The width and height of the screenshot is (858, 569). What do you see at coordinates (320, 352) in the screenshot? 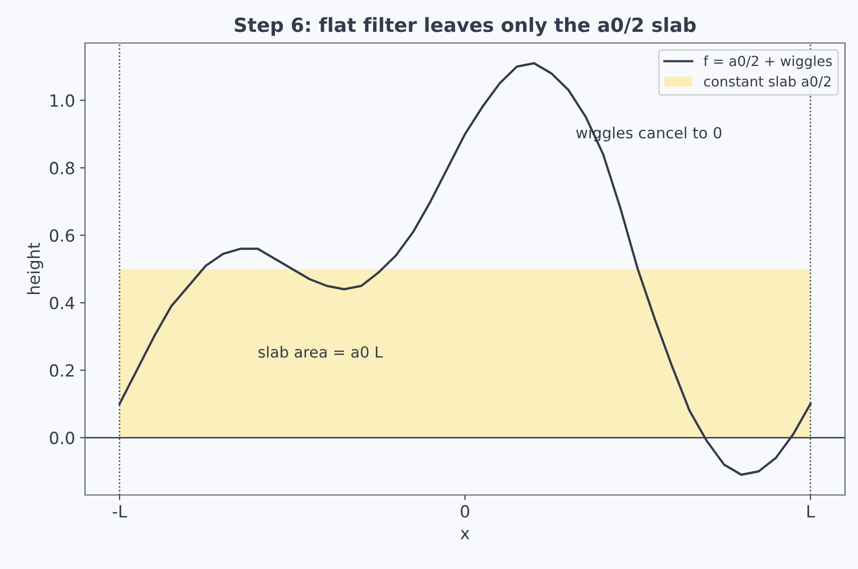
I see `annotation: slab area = a0 L` at bounding box center [320, 352].